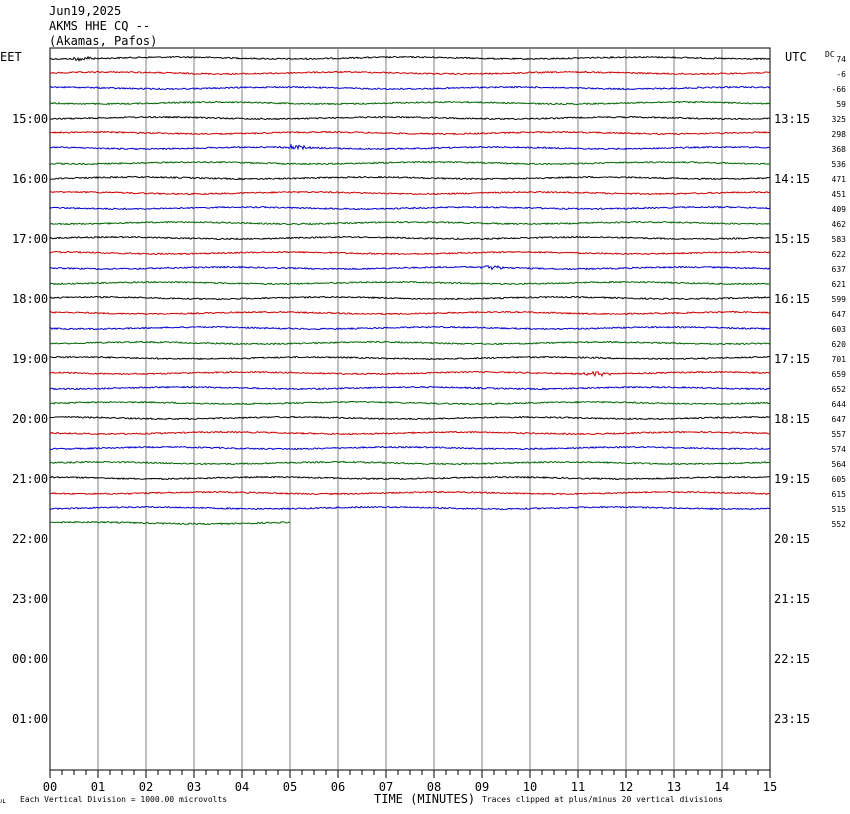 The image size is (850, 814). I want to click on right-hour-label: 13:15, so click(792, 119).